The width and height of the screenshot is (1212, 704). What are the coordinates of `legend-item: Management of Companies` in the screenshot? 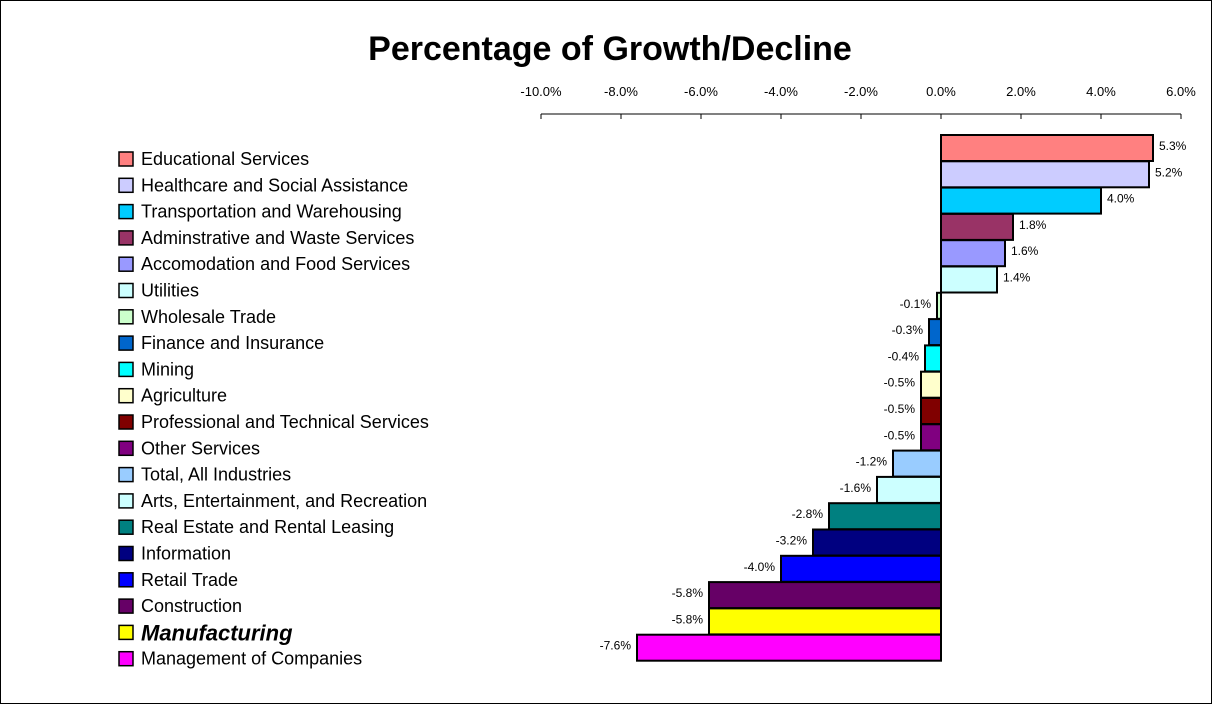 It's located at (240, 659).